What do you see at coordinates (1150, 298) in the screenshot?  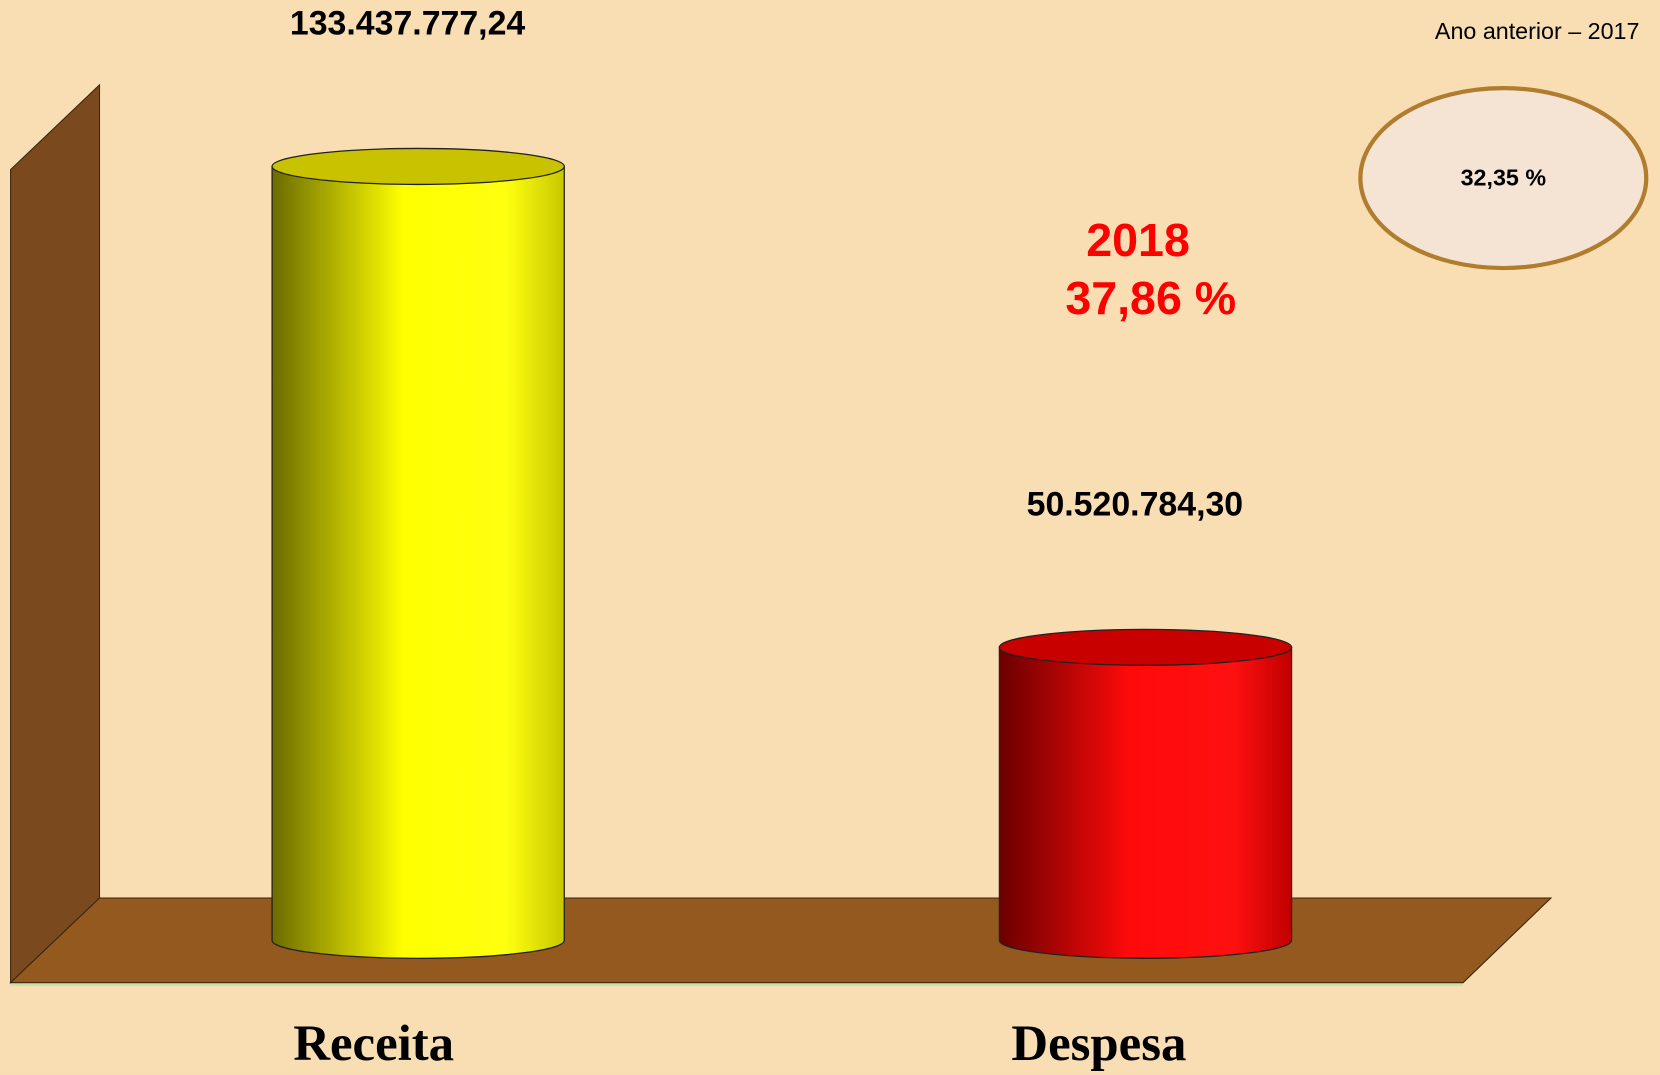 I see `annotation-percent: 37,86 %` at bounding box center [1150, 298].